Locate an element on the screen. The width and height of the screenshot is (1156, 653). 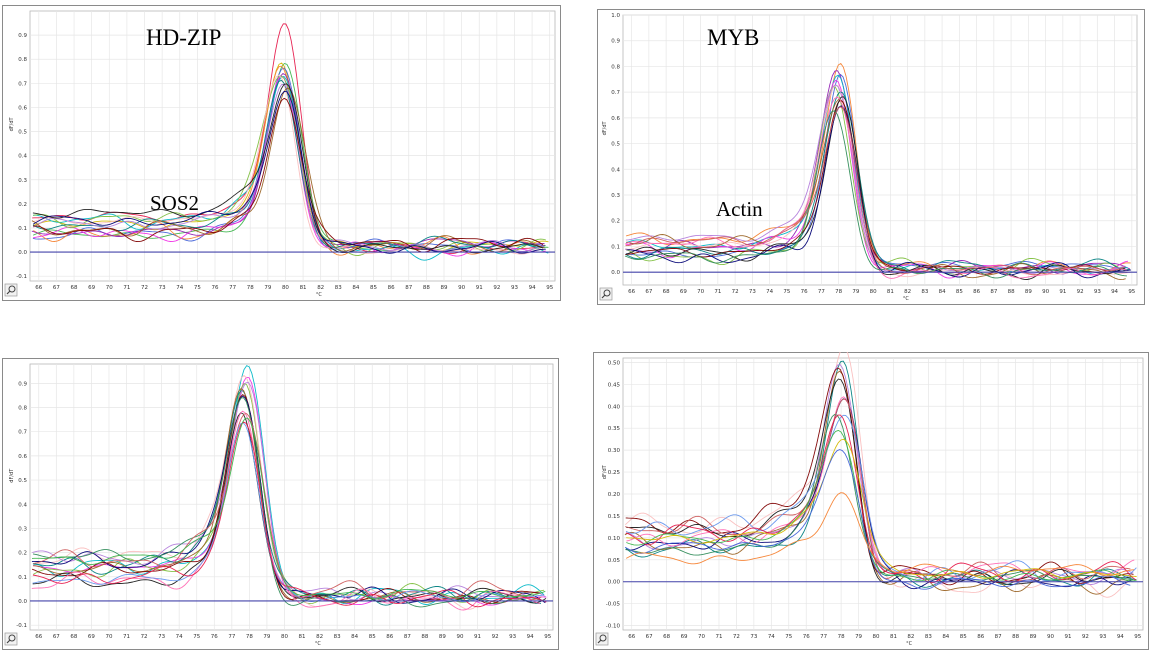
y-tick-label: 0.05 is located at coordinates (614, 561).